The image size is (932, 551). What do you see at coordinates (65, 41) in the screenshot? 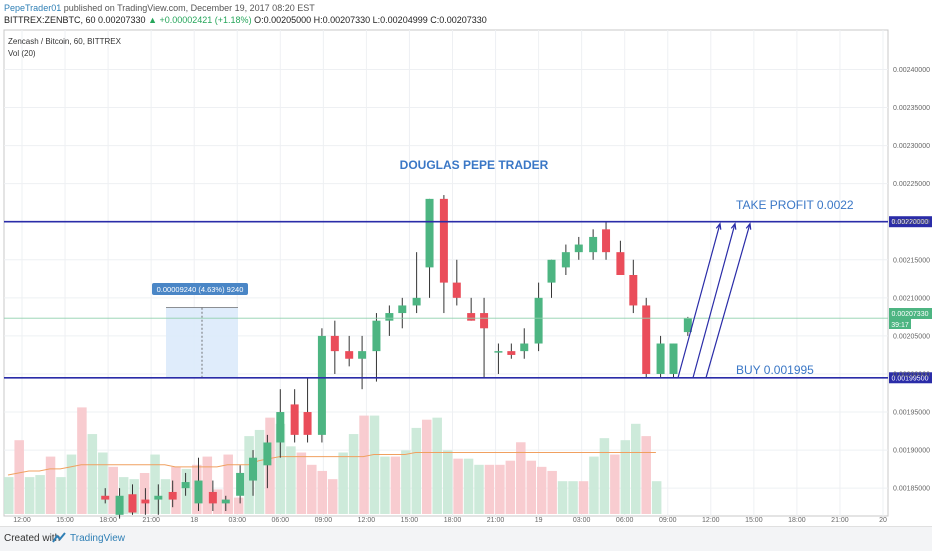
I see `symbol-label: Zencash / Bitcoin, 60, BITTREX` at bounding box center [65, 41].